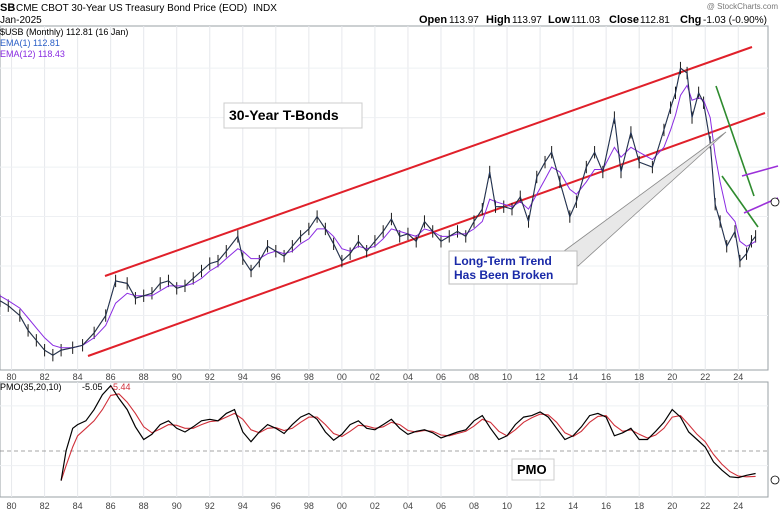 The width and height of the screenshot is (780, 516). What do you see at coordinates (64, 32) in the screenshot?
I see `legend-price: $USB (Monthly) 112.81 (16 Jan)` at bounding box center [64, 32].